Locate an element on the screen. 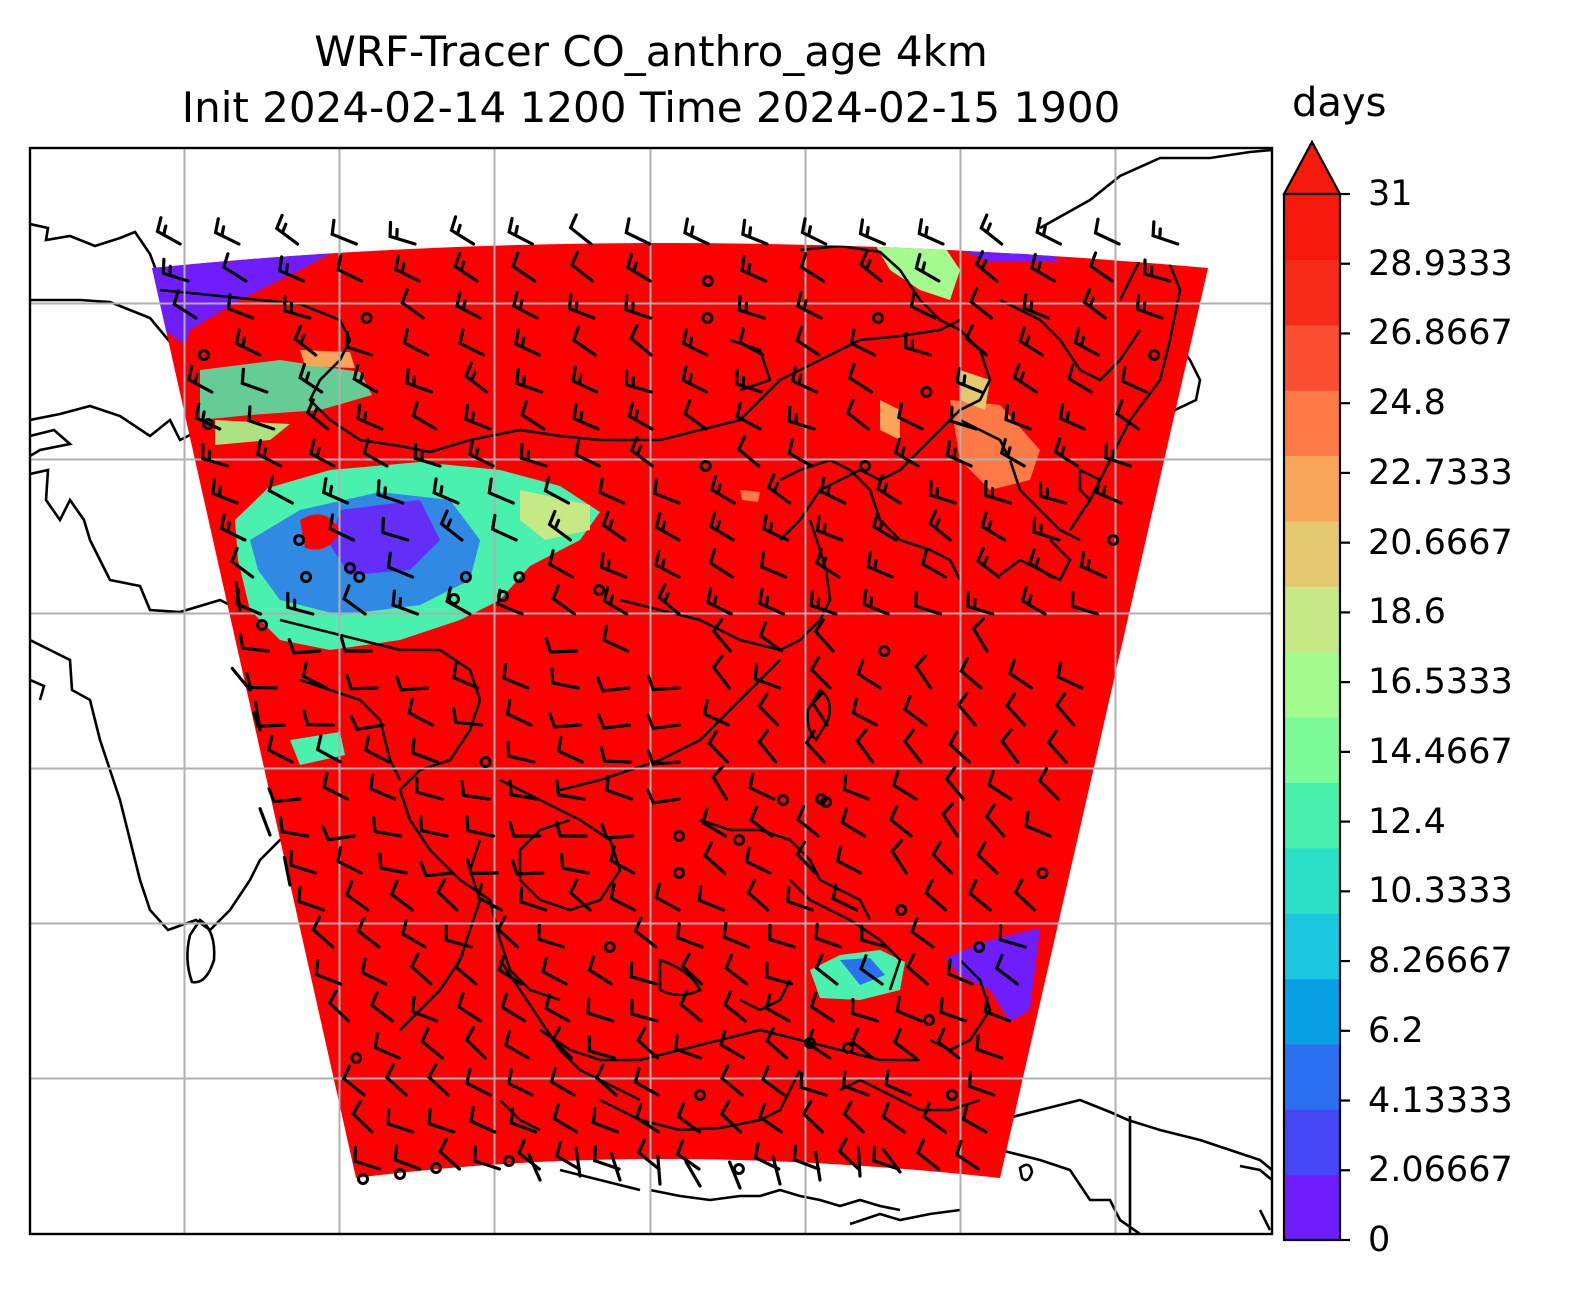  field-patch-se-purple is located at coordinates (992, 975).